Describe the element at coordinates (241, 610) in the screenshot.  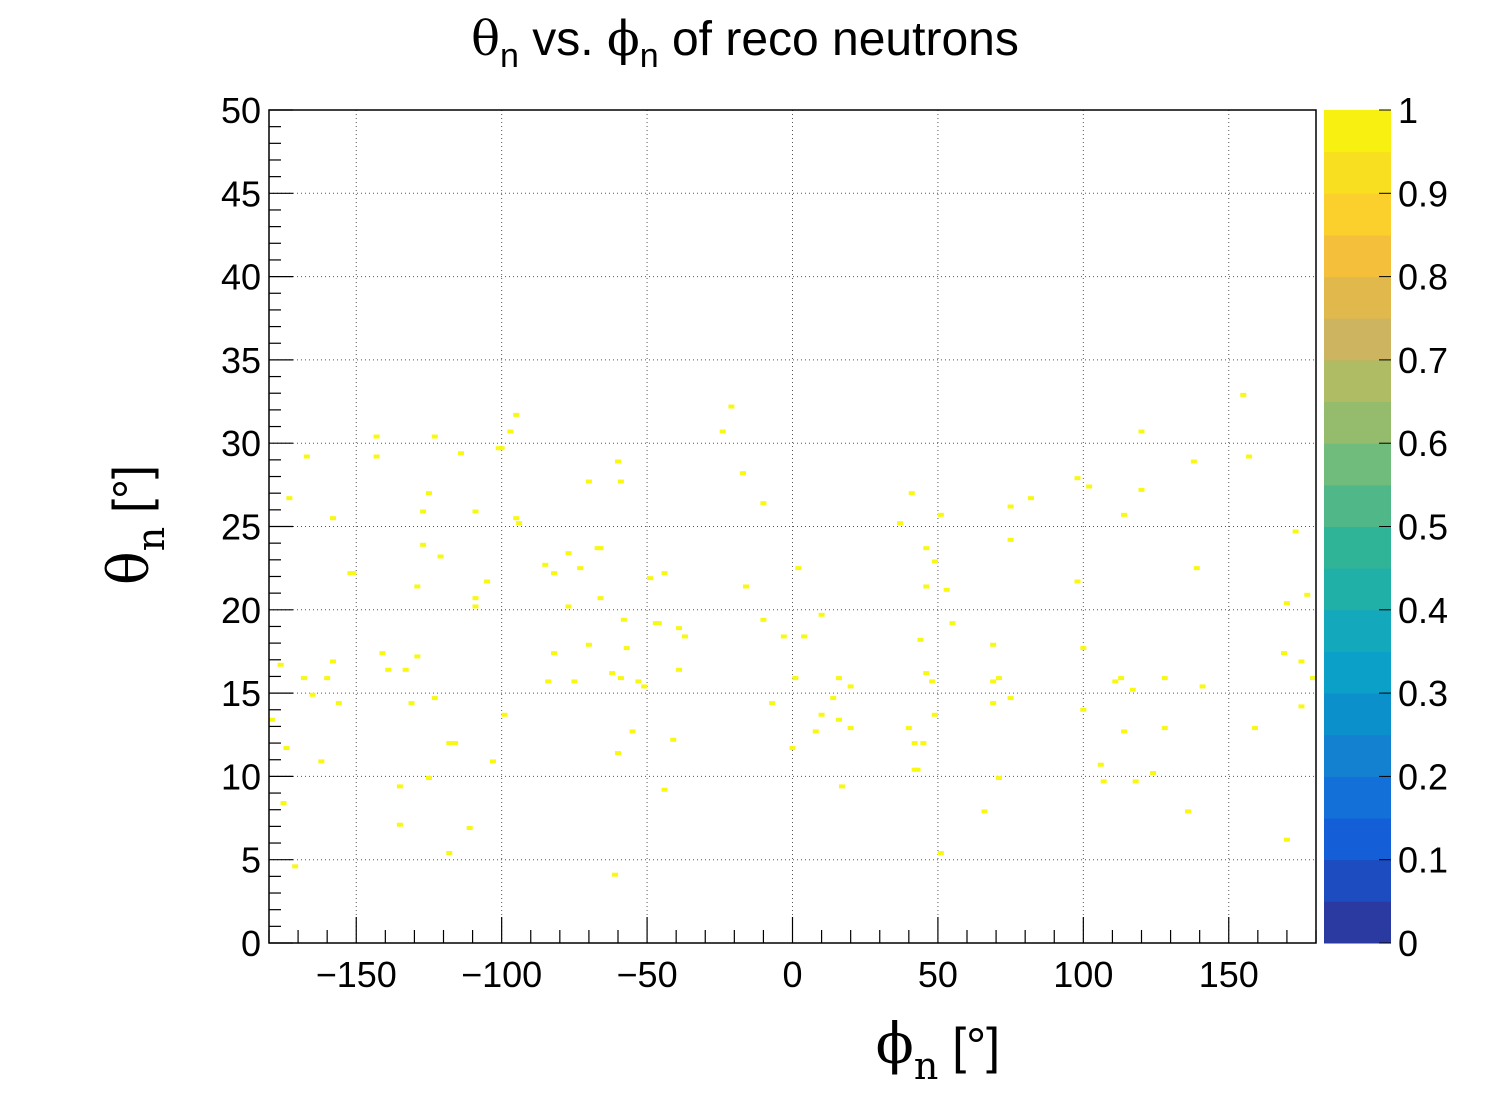
I see `y-tick-label: 20` at that location.